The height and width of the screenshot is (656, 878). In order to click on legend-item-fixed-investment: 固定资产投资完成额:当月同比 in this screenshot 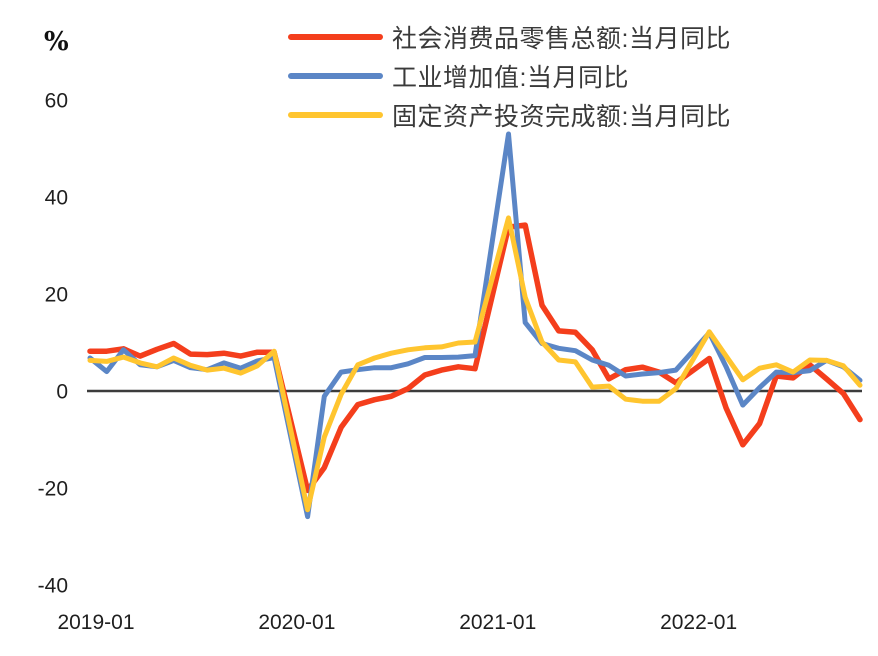, I will do `click(509, 114)`.